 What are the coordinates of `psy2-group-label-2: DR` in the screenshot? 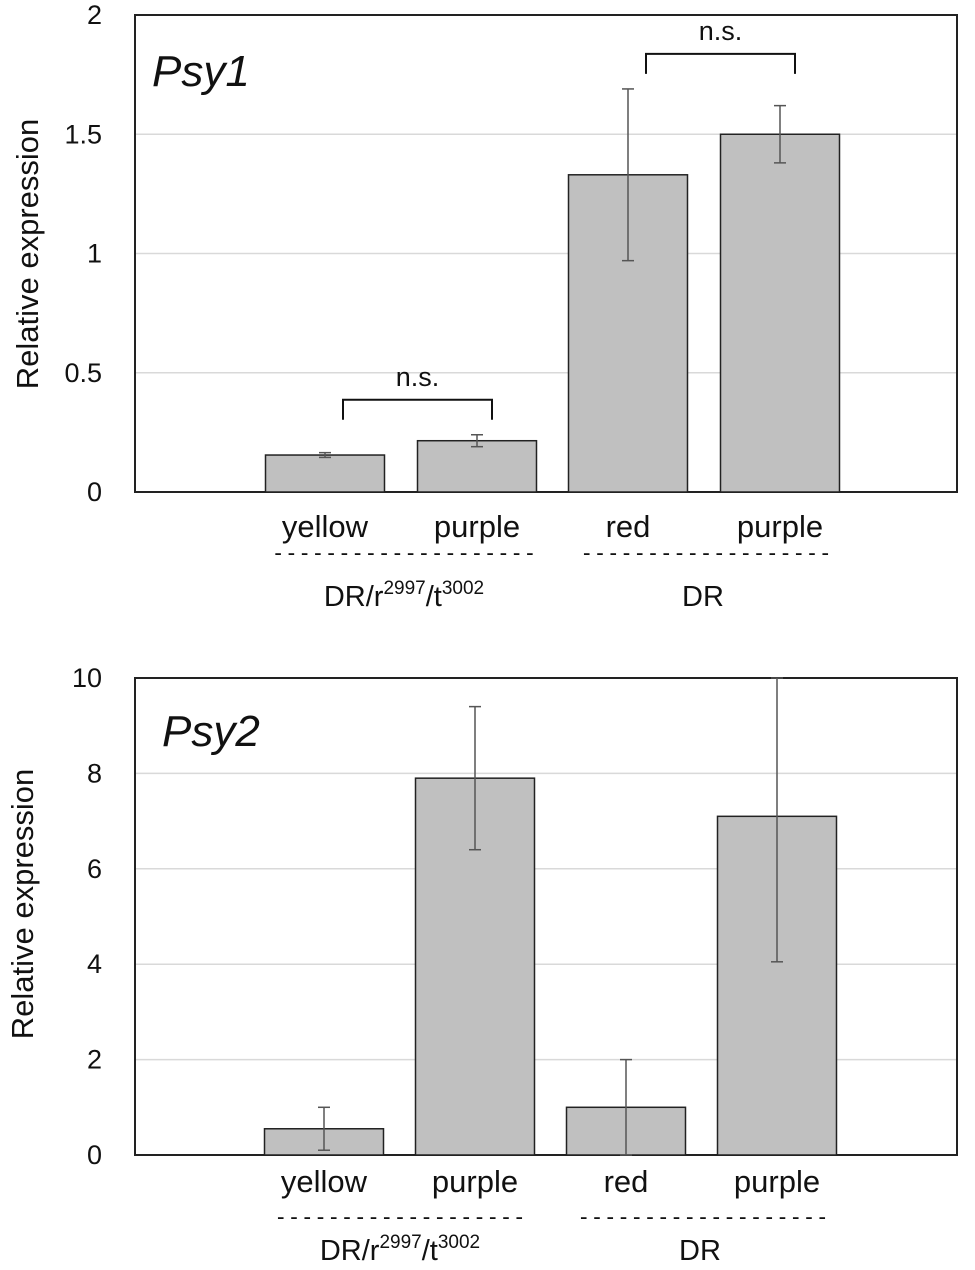 It's located at (700, 1251).